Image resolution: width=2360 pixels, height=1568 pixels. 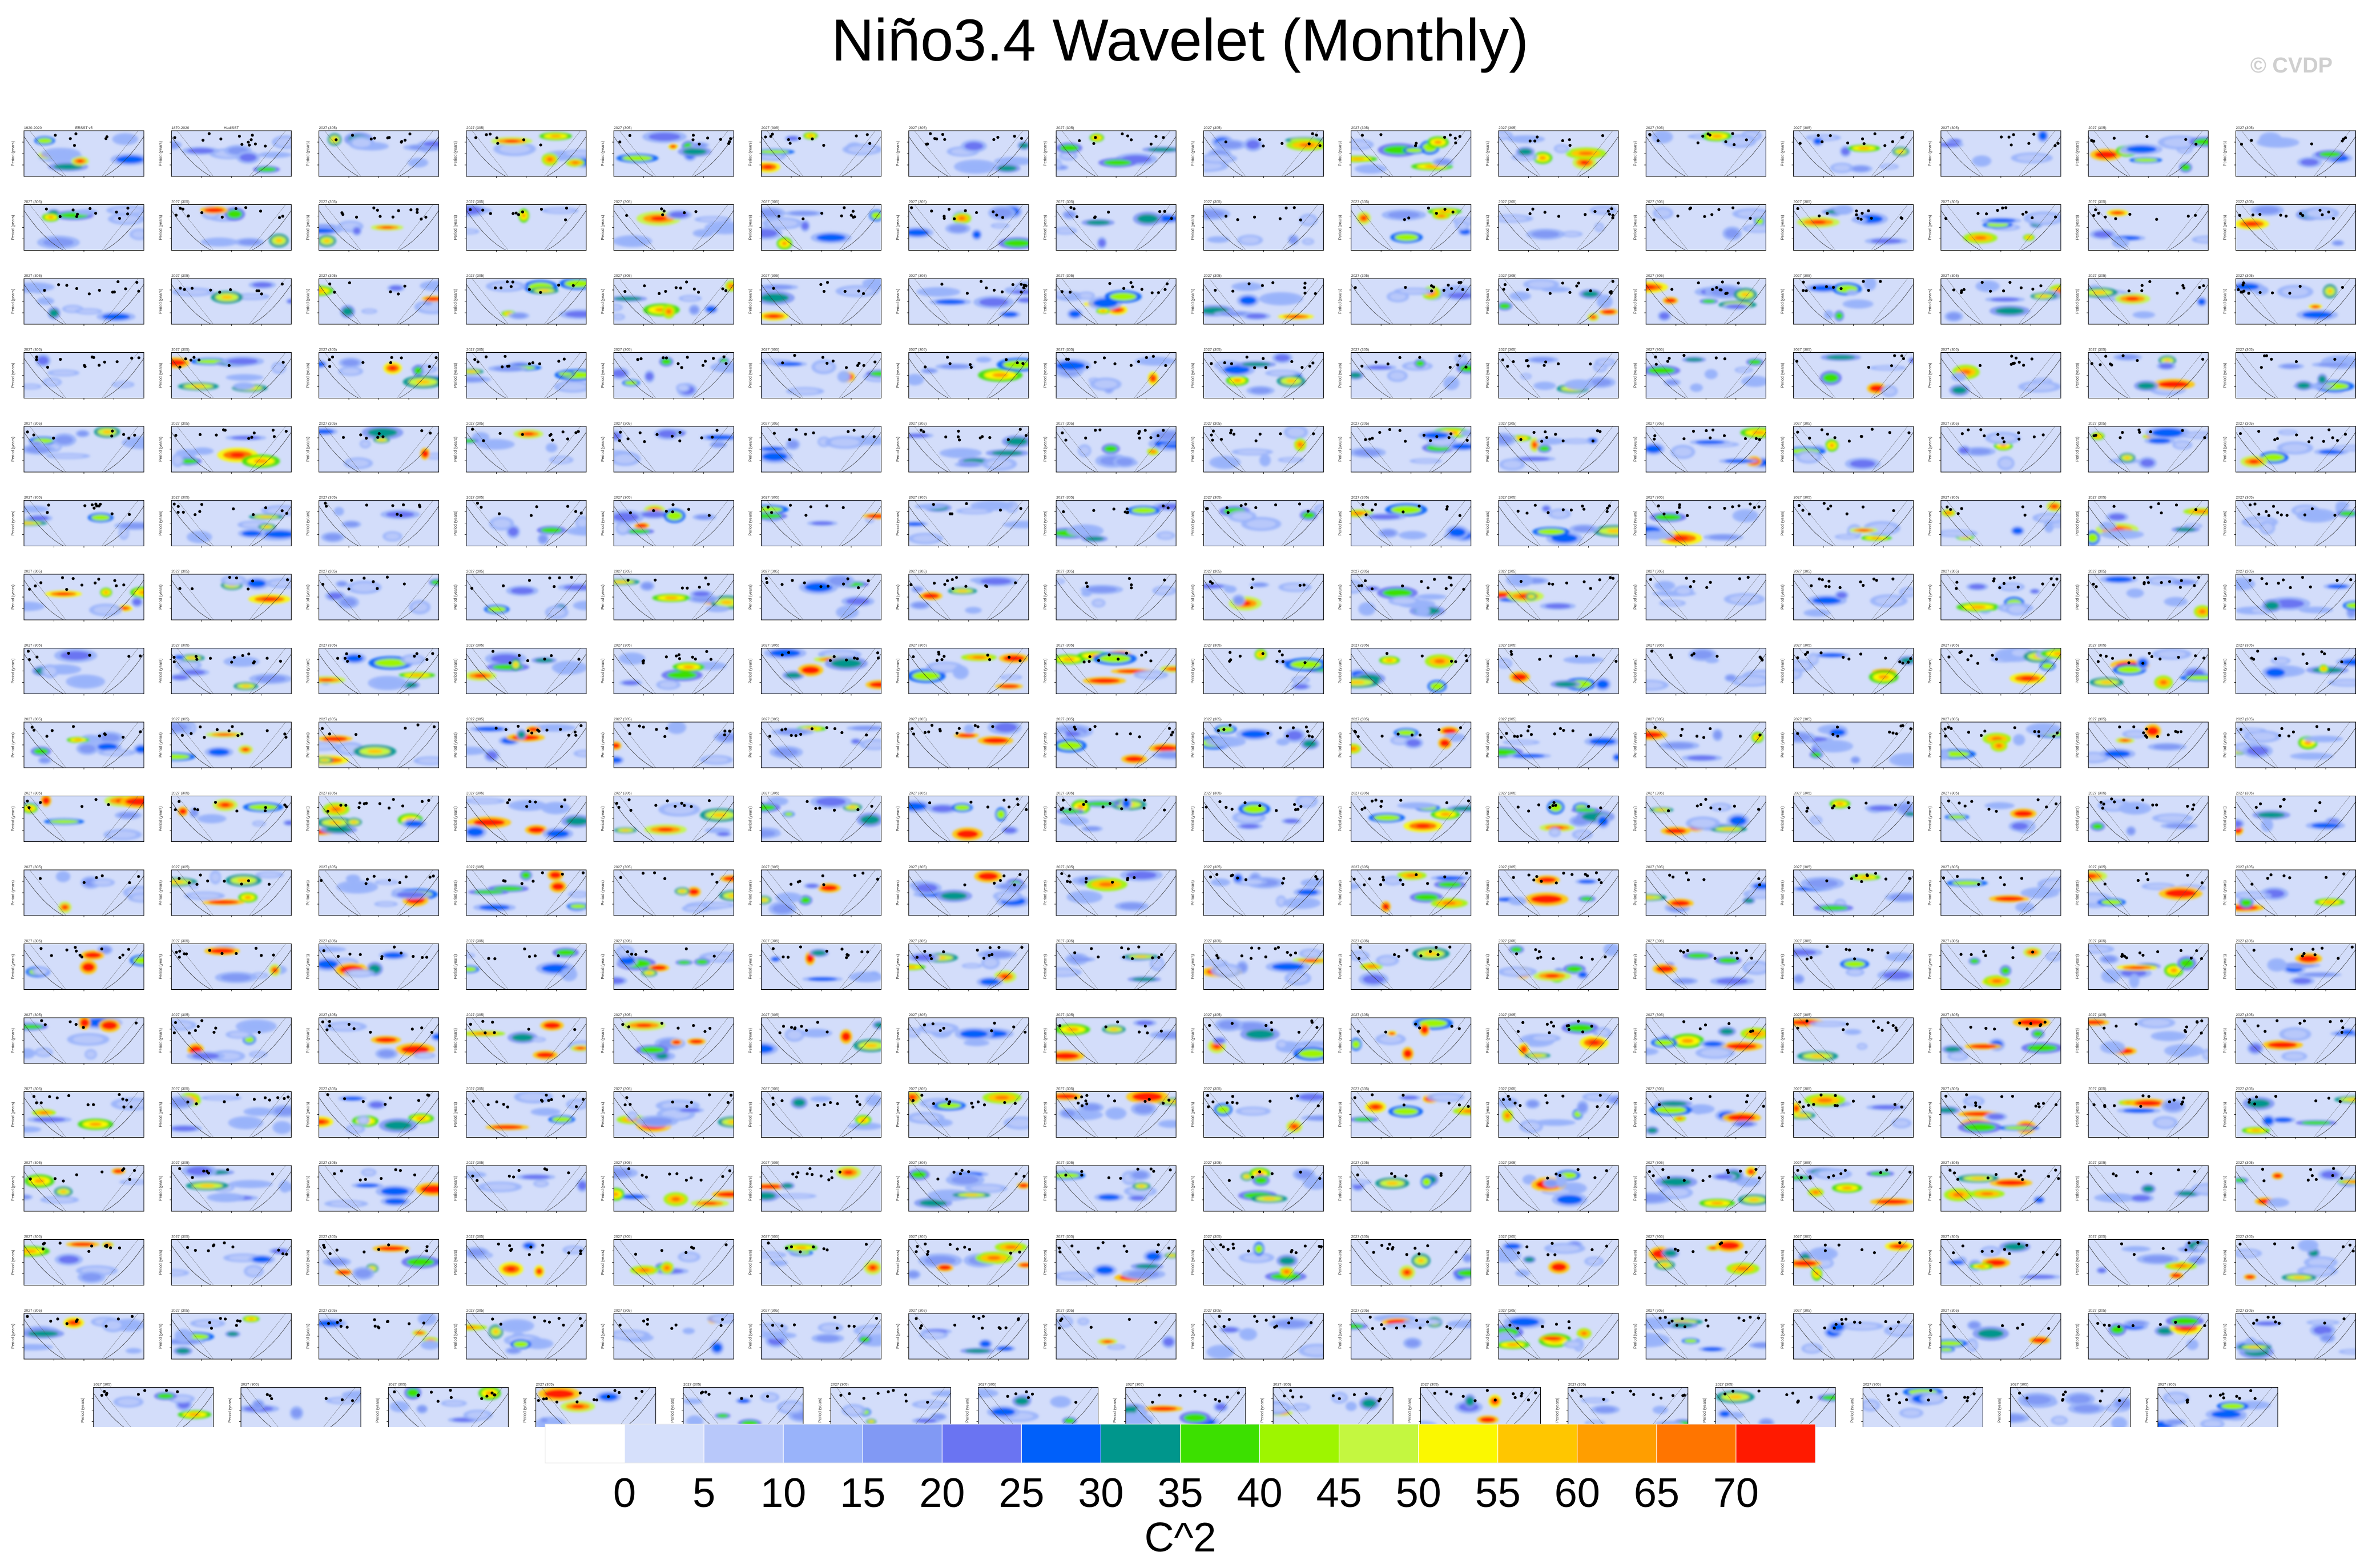 What do you see at coordinates (704, 1493) in the screenshot?
I see `colorbar-tick-label: 5` at bounding box center [704, 1493].